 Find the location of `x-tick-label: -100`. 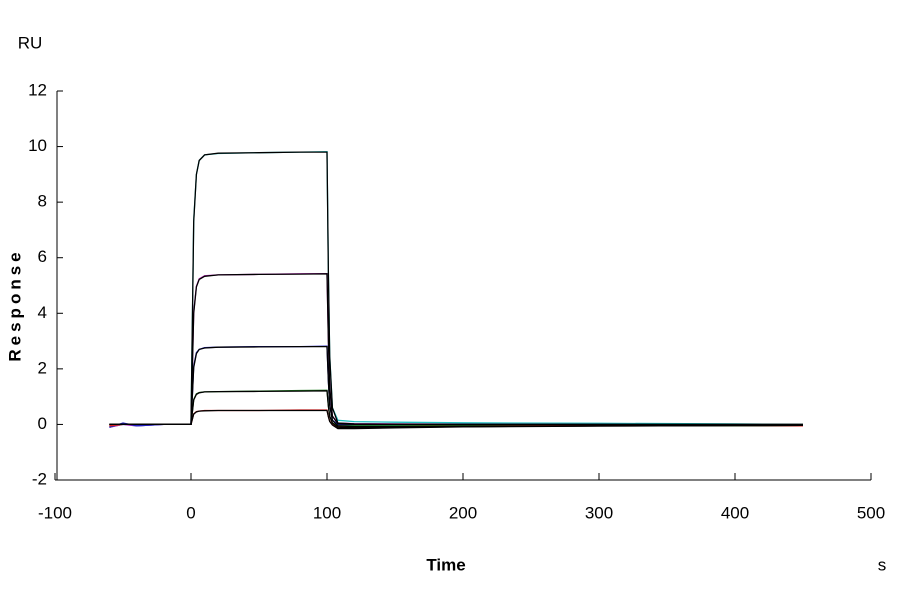

x-tick-label: -100 is located at coordinates (55, 512).